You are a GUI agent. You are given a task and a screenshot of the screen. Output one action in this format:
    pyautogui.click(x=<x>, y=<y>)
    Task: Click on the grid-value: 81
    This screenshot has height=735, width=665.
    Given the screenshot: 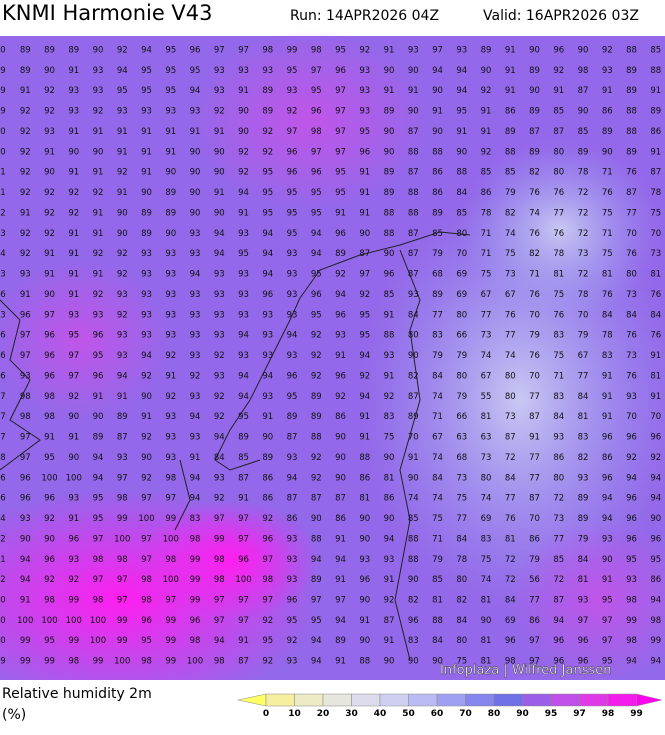 What is the action you would take?
    pyautogui.click(x=486, y=641)
    